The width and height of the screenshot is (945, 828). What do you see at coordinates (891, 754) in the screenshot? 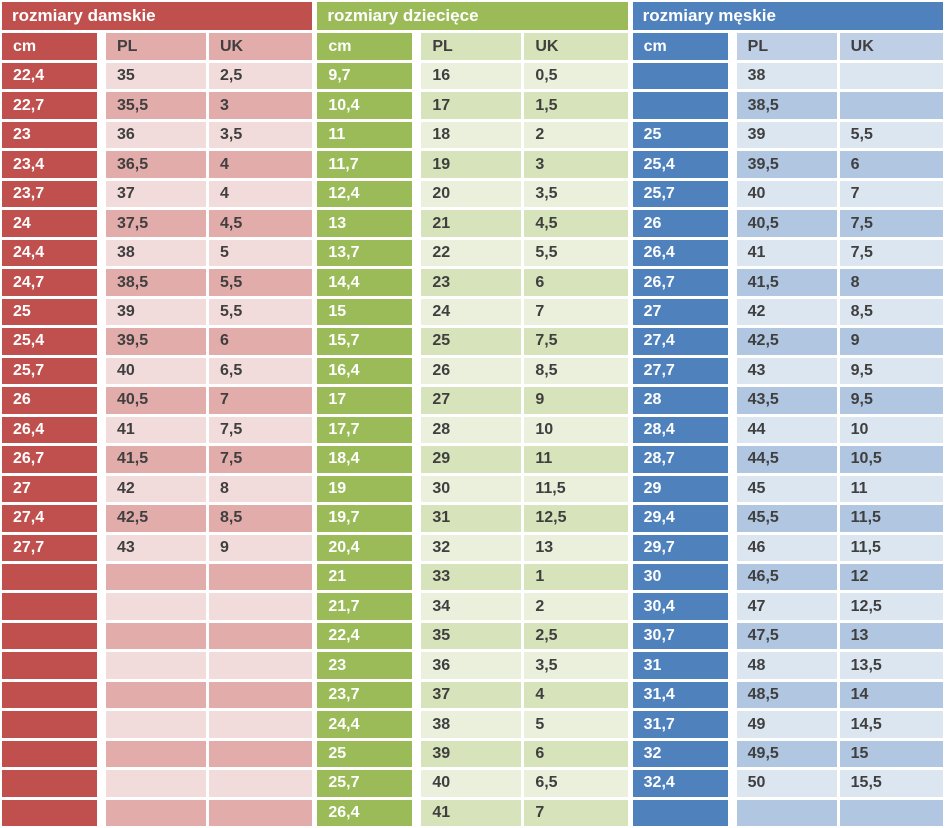
I see `cell-uk: 15` at bounding box center [891, 754].